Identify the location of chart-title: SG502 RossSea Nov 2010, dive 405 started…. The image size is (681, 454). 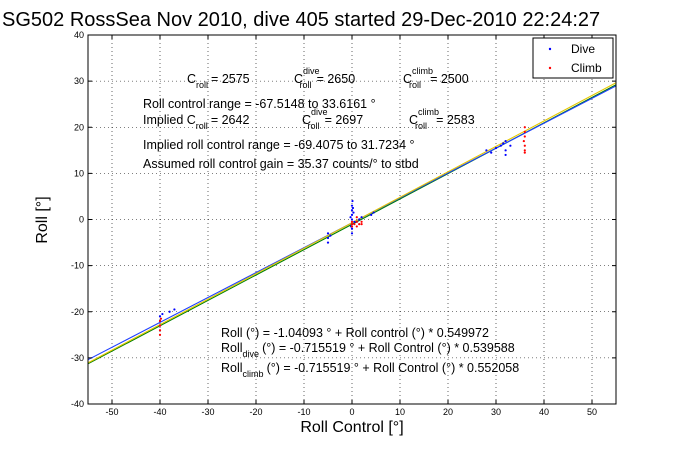
(301, 20).